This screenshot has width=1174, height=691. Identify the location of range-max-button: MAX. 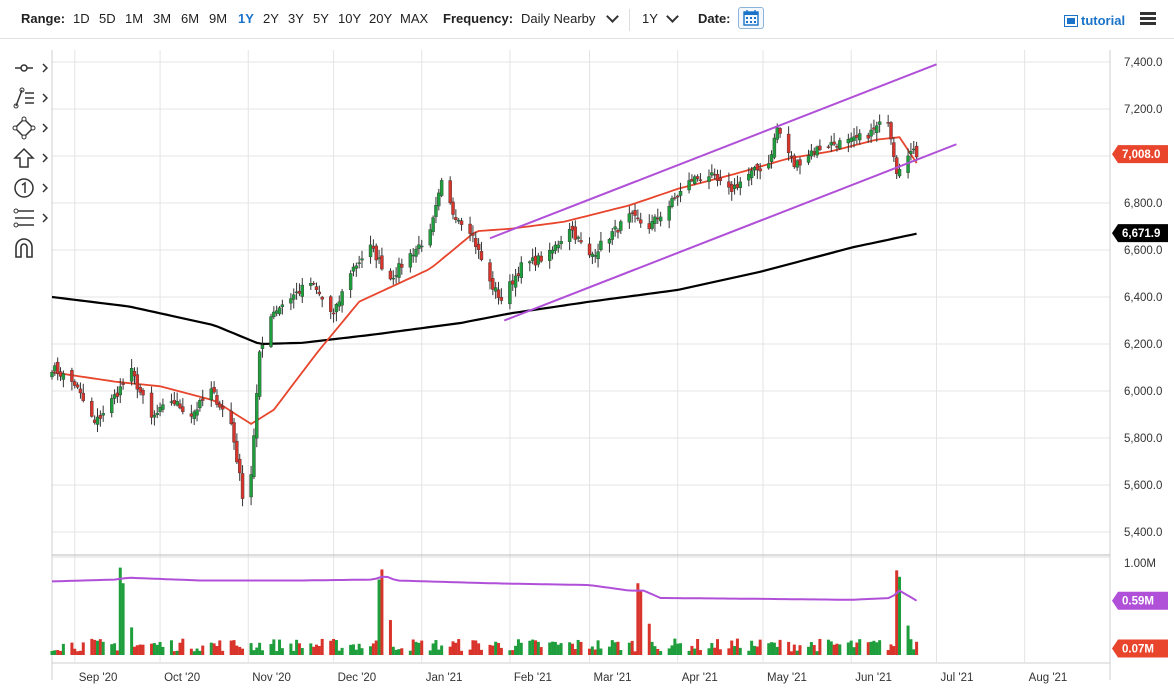
(414, 18).